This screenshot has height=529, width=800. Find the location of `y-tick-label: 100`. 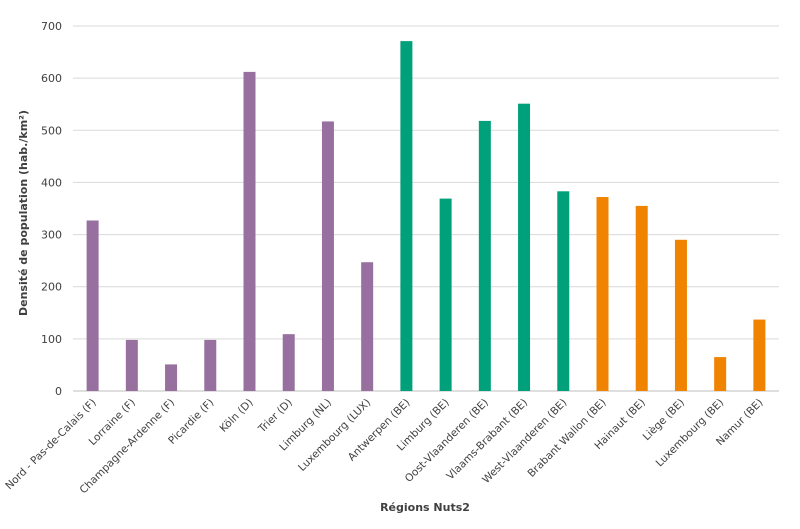

y-tick-label: 100 is located at coordinates (51, 339).